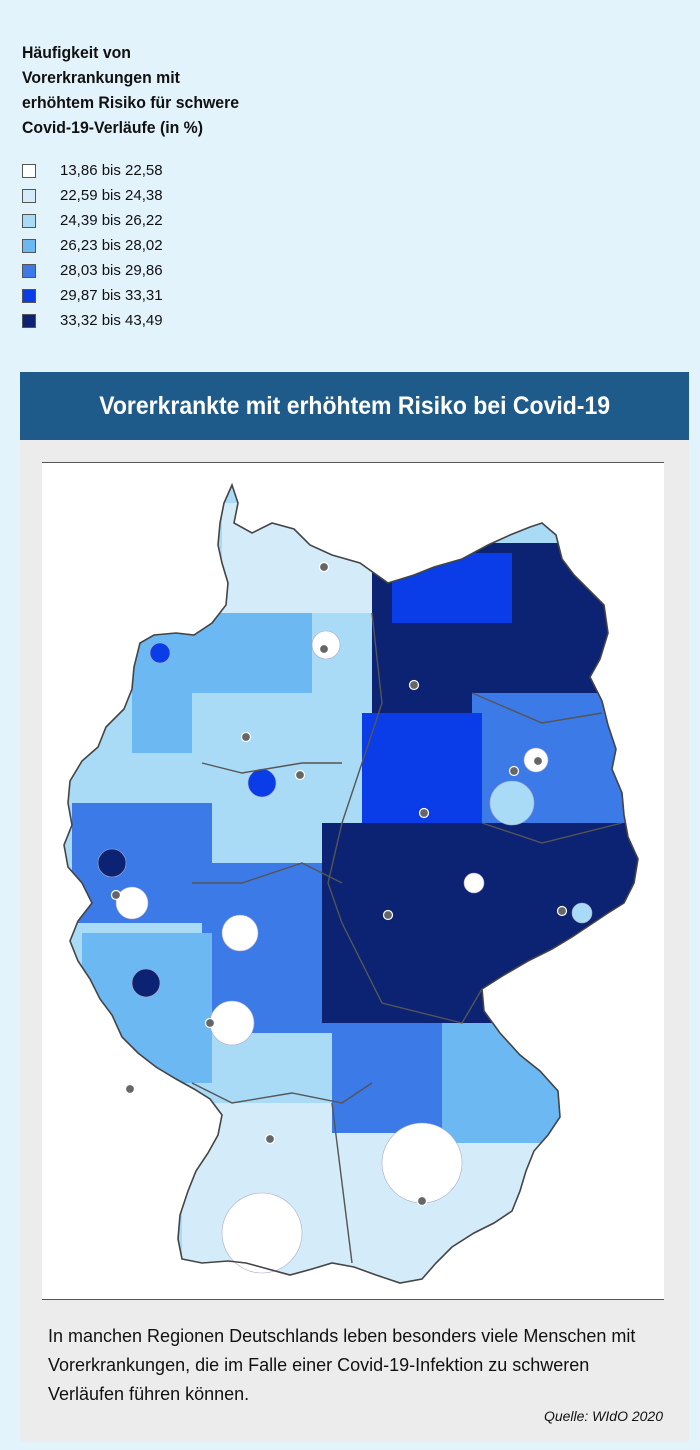 The image size is (700, 1450). What do you see at coordinates (111, 295) in the screenshot?
I see `legend-label: 29,87 bis 33,31` at bounding box center [111, 295].